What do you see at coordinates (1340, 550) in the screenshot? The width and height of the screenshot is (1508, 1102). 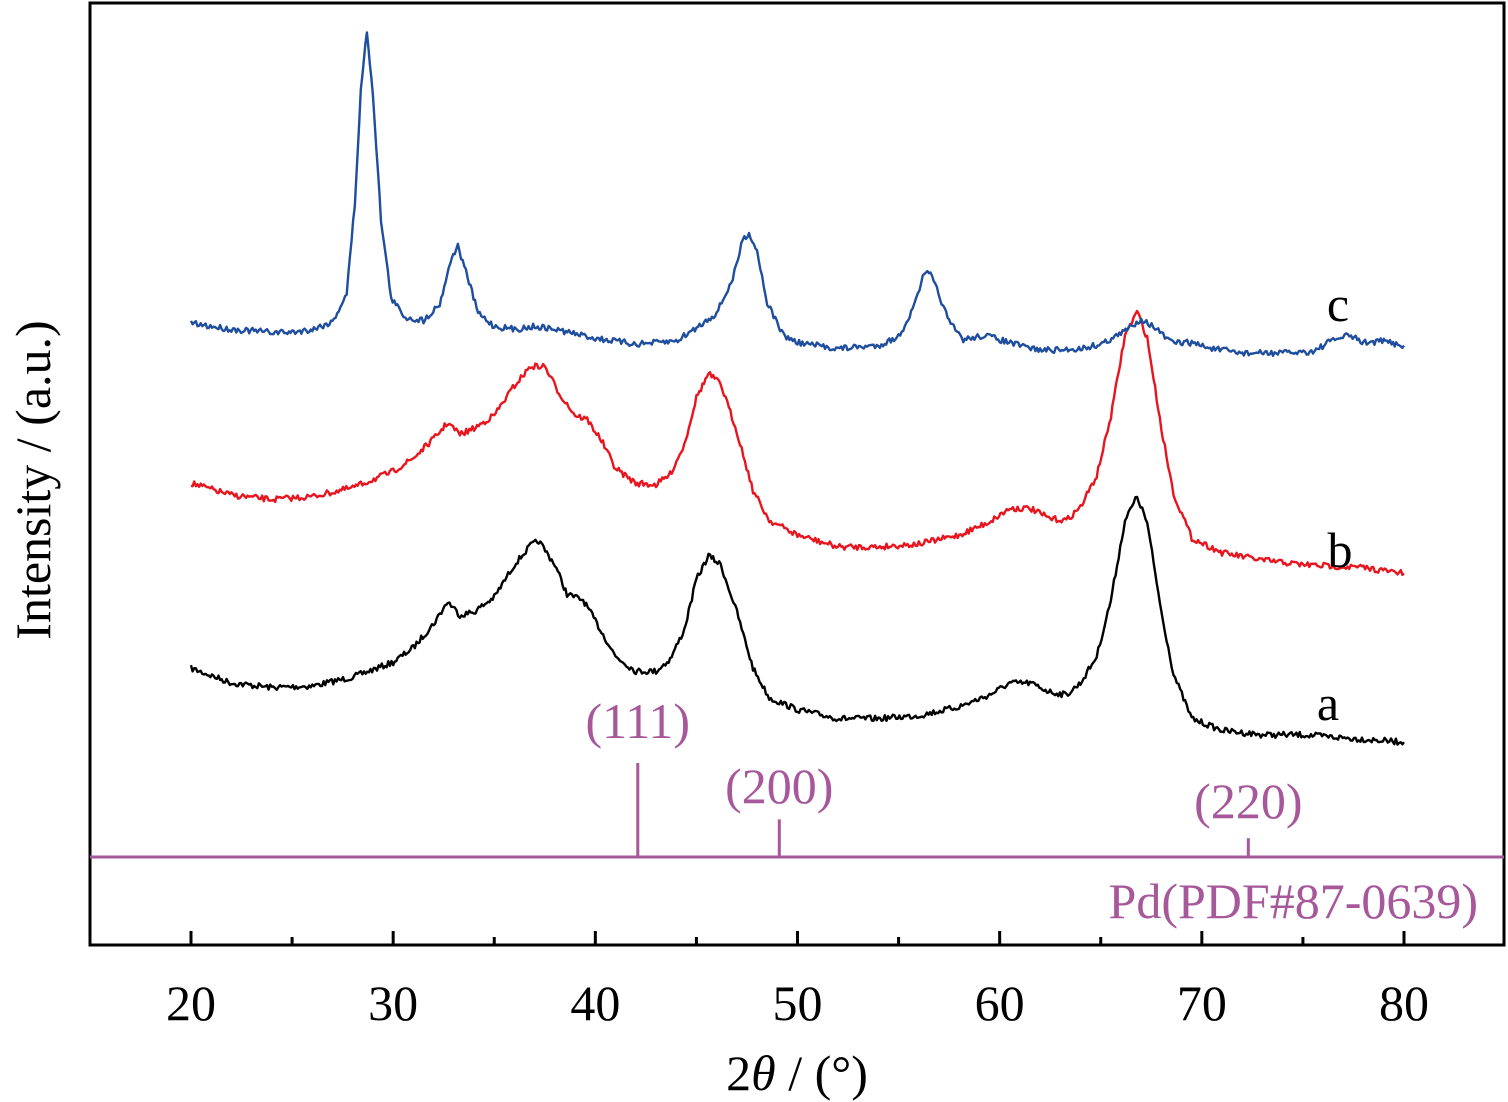 I see `series-label-b: b` at bounding box center [1340, 550].